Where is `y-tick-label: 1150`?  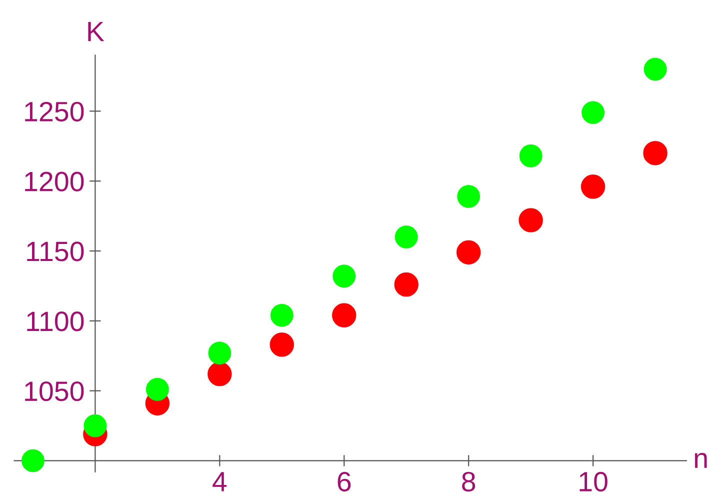
y-tick-label: 1150 is located at coordinates (55, 252).